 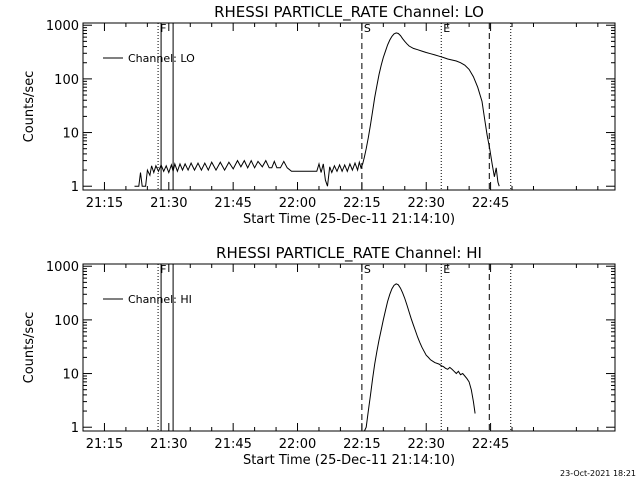 What do you see at coordinates (349, 253) in the screenshot?
I see `chart-title: RHESSI PARTICLE_RATE Channel: HI` at bounding box center [349, 253].